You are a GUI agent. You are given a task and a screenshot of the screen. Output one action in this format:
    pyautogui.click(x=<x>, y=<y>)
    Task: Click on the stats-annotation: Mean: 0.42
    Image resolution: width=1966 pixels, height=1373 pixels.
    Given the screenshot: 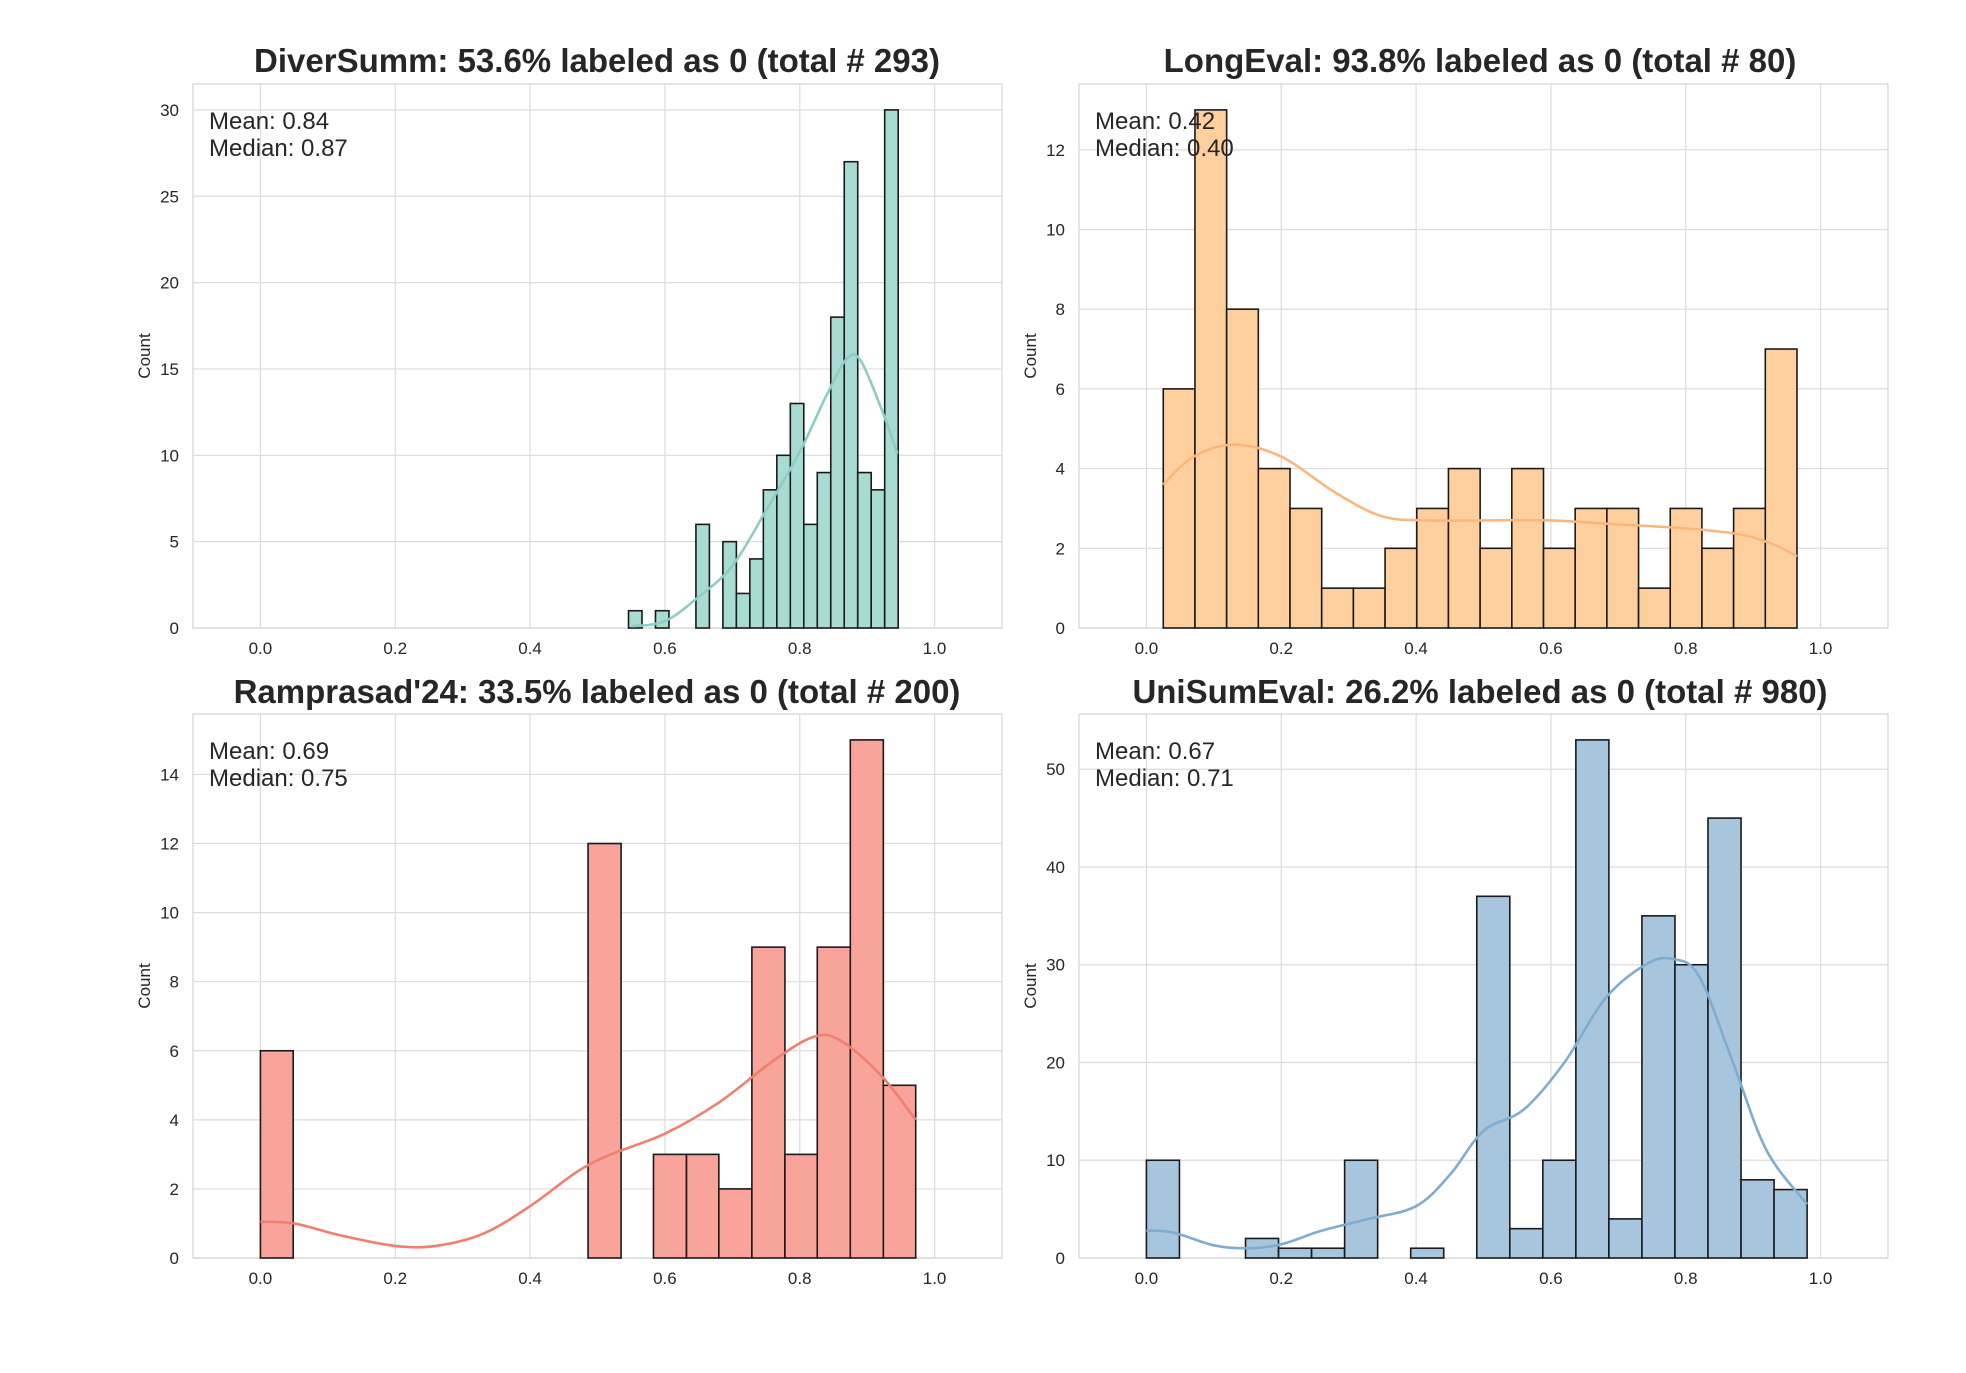 What is the action you would take?
    pyautogui.click(x=1155, y=121)
    